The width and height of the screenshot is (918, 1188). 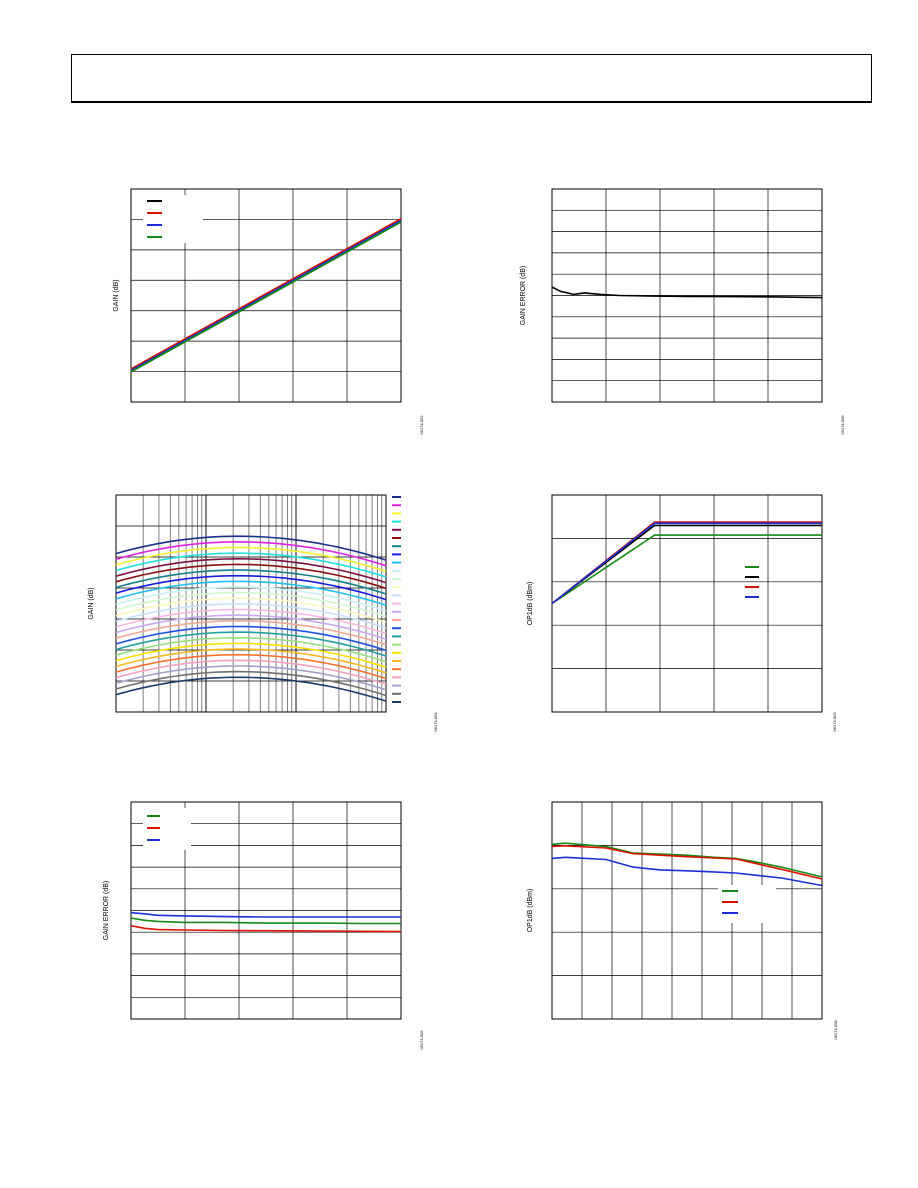 I want to click on figure-code: 06174-006, so click(x=842, y=425).